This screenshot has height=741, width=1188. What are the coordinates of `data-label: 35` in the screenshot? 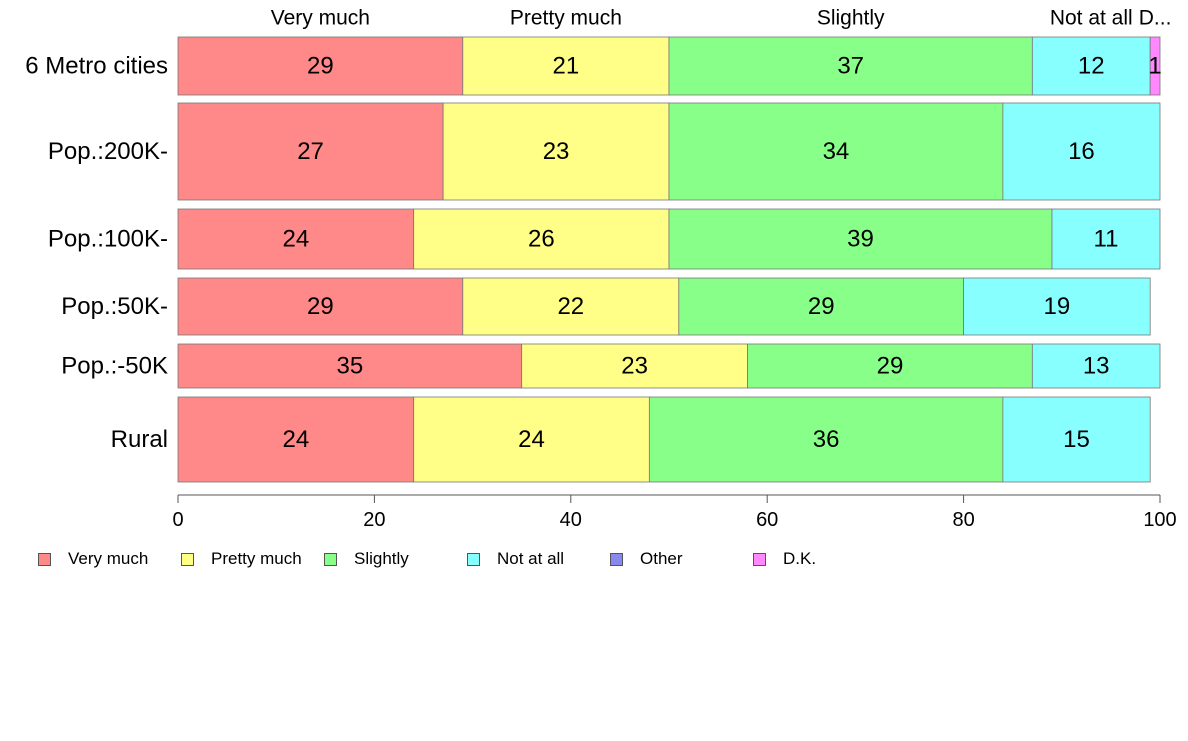 It's located at (349, 366).